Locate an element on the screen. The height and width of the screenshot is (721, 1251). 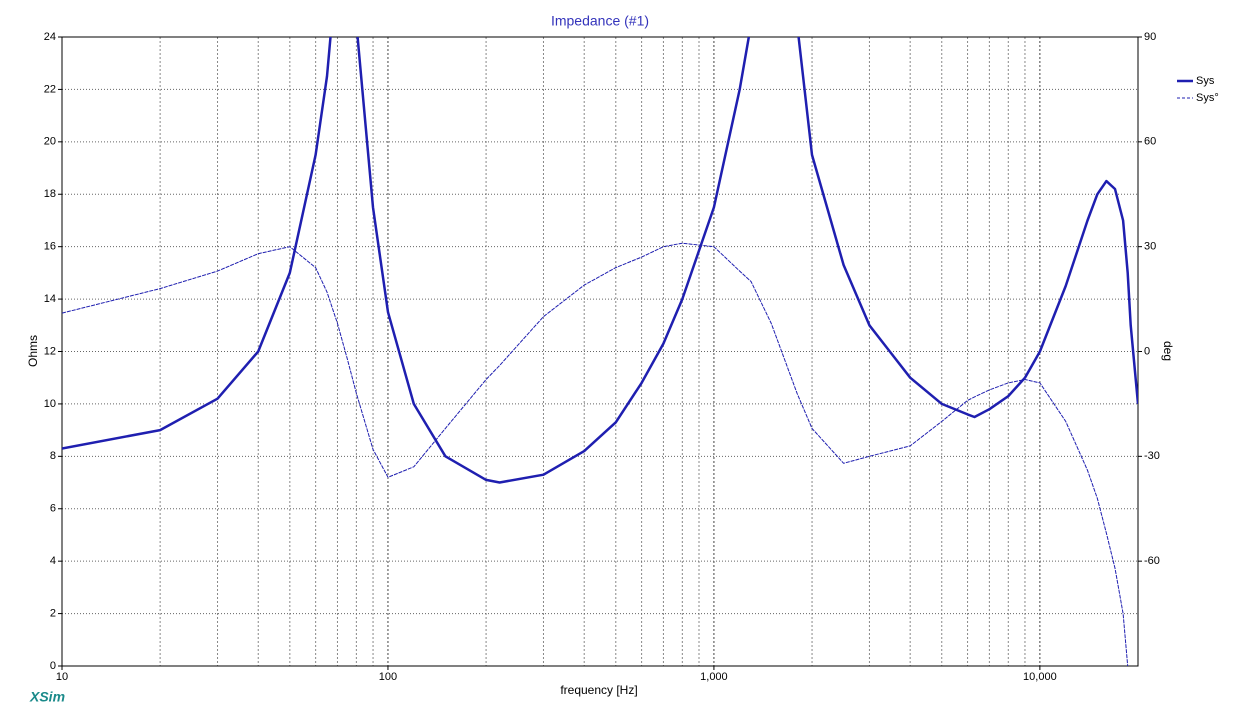
y-tick-label: 12 is located at coordinates (50, 351).